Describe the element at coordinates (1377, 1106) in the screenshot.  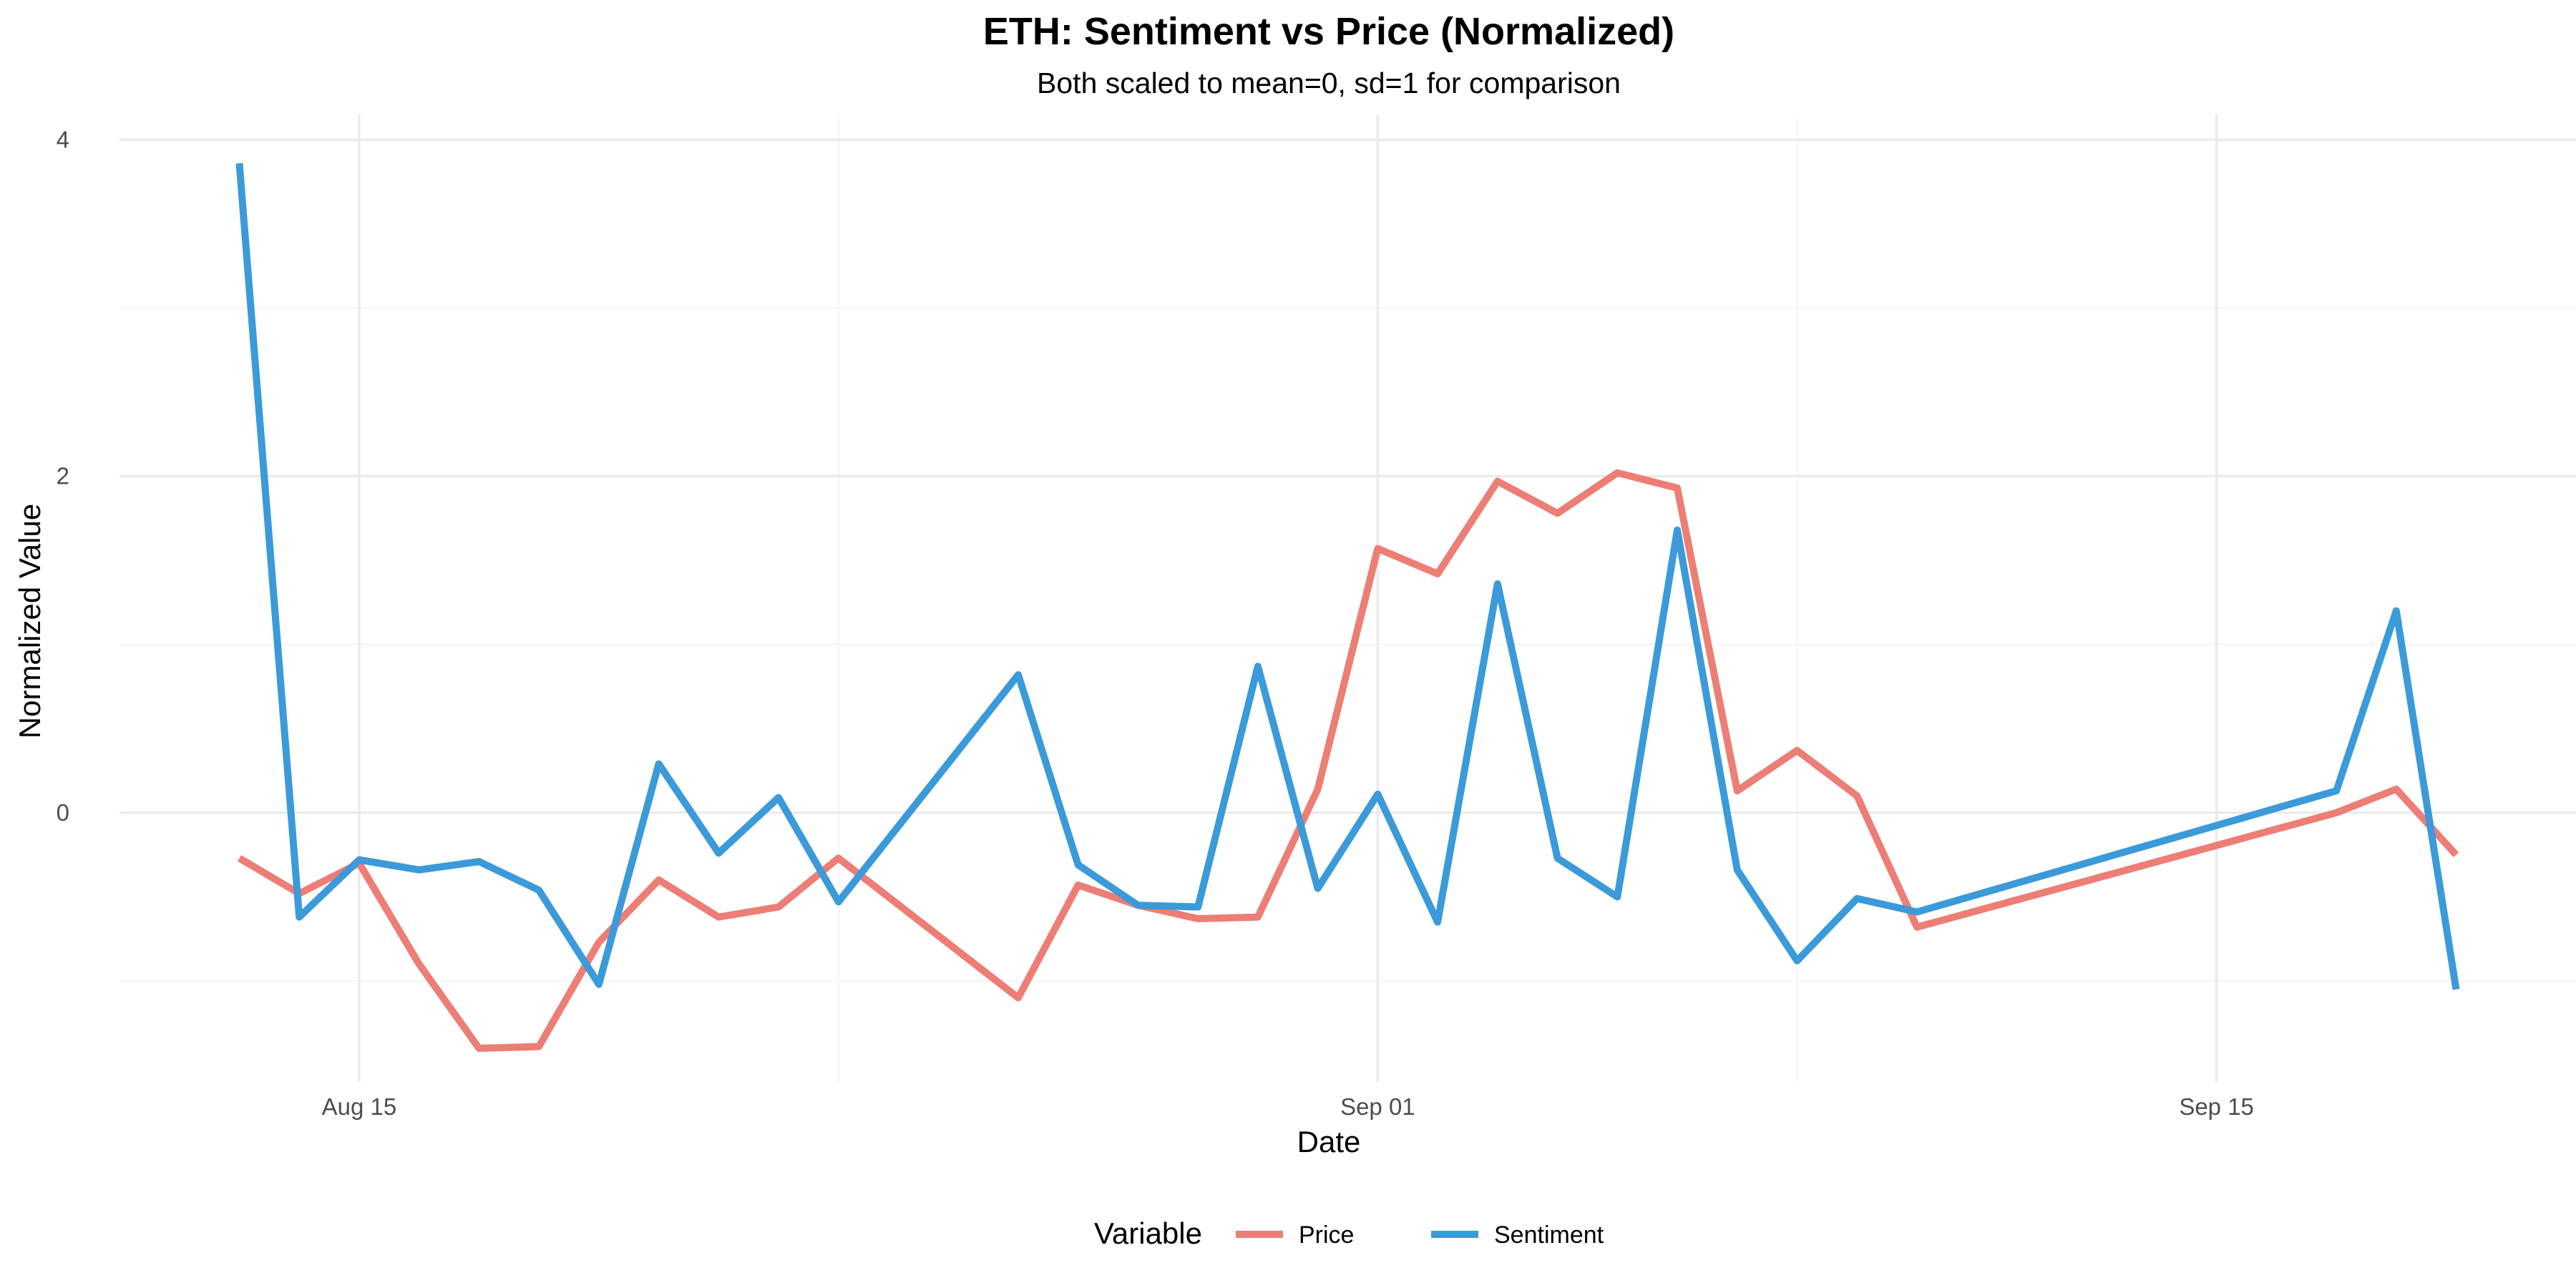
I see `x-tick-label: Sep 01` at that location.